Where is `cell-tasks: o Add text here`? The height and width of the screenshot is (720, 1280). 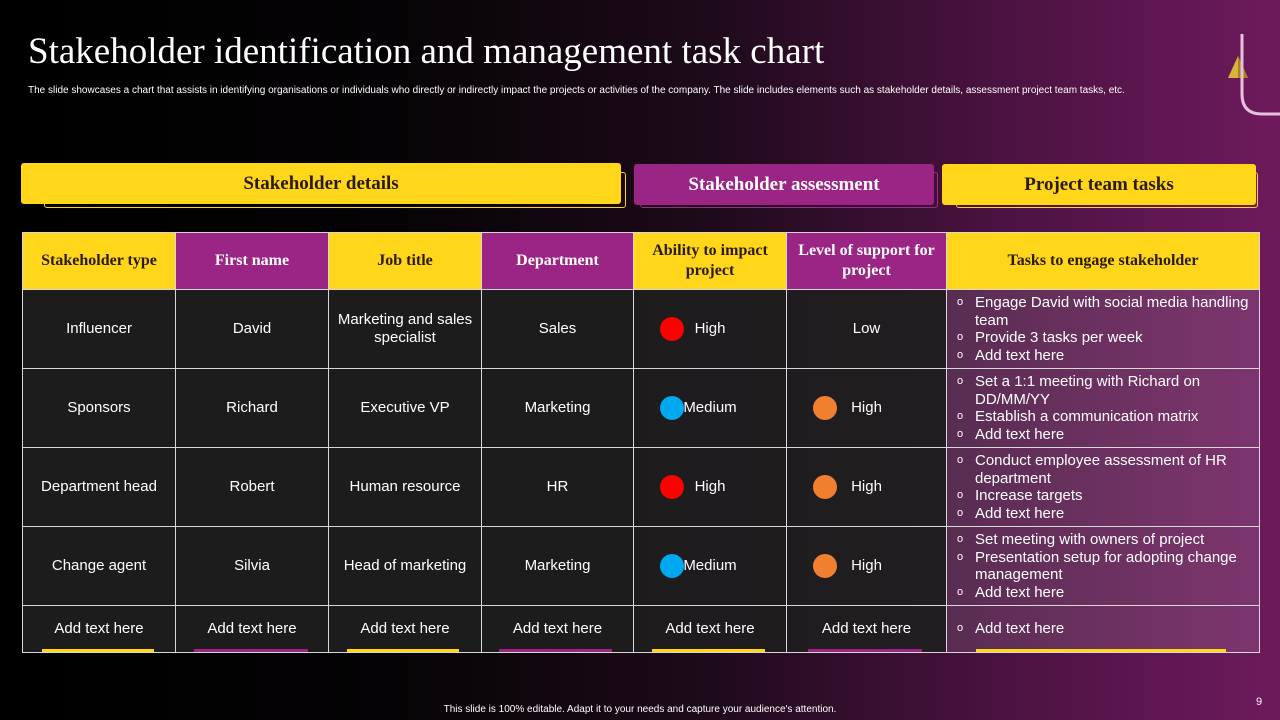 cell-tasks: o Add text here is located at coordinates (1103, 629).